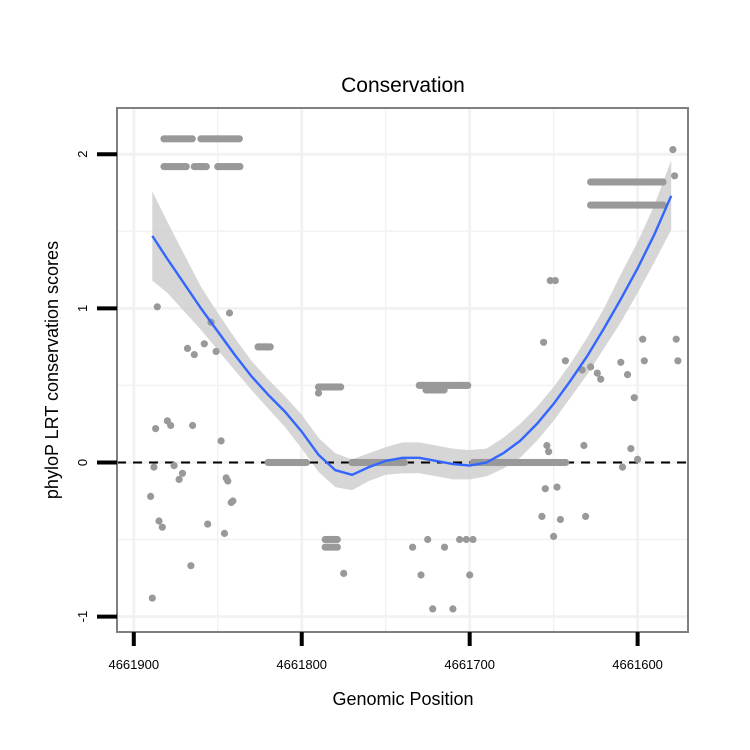 Image resolution: width=750 pixels, height=750 pixels. What do you see at coordinates (133, 664) in the screenshot?
I see `x-tick-label: 4661900` at bounding box center [133, 664].